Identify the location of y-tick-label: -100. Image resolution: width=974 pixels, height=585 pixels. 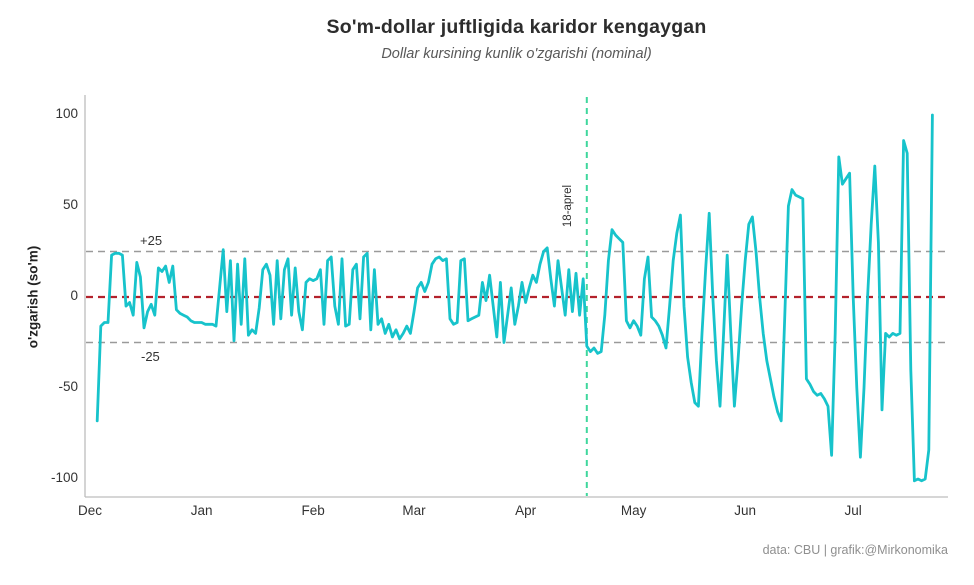
(64, 477).